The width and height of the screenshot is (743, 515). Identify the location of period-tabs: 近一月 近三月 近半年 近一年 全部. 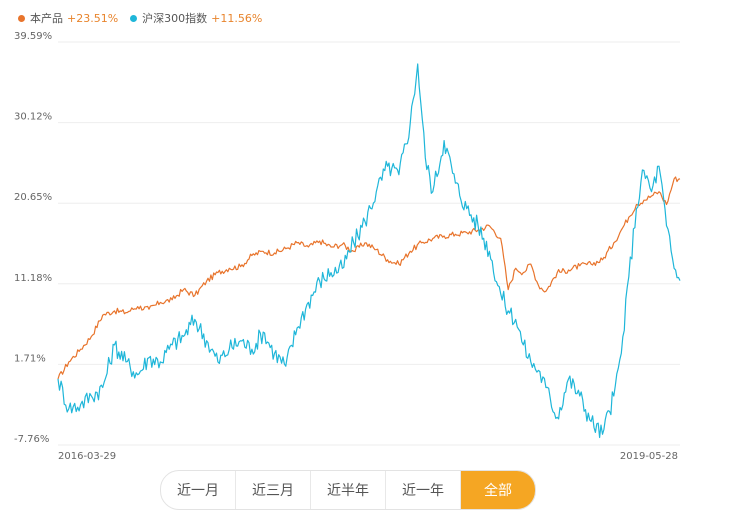
(348, 490).